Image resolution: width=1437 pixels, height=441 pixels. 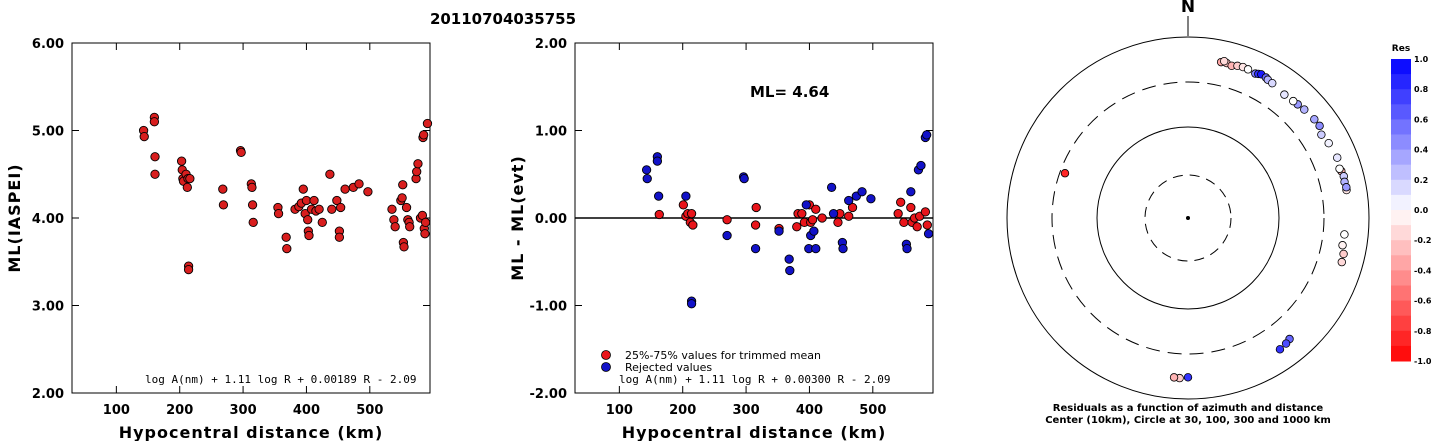 What do you see at coordinates (1421, 180) in the screenshot?
I see `colorbar-tick-label: 0.2` at bounding box center [1421, 180].